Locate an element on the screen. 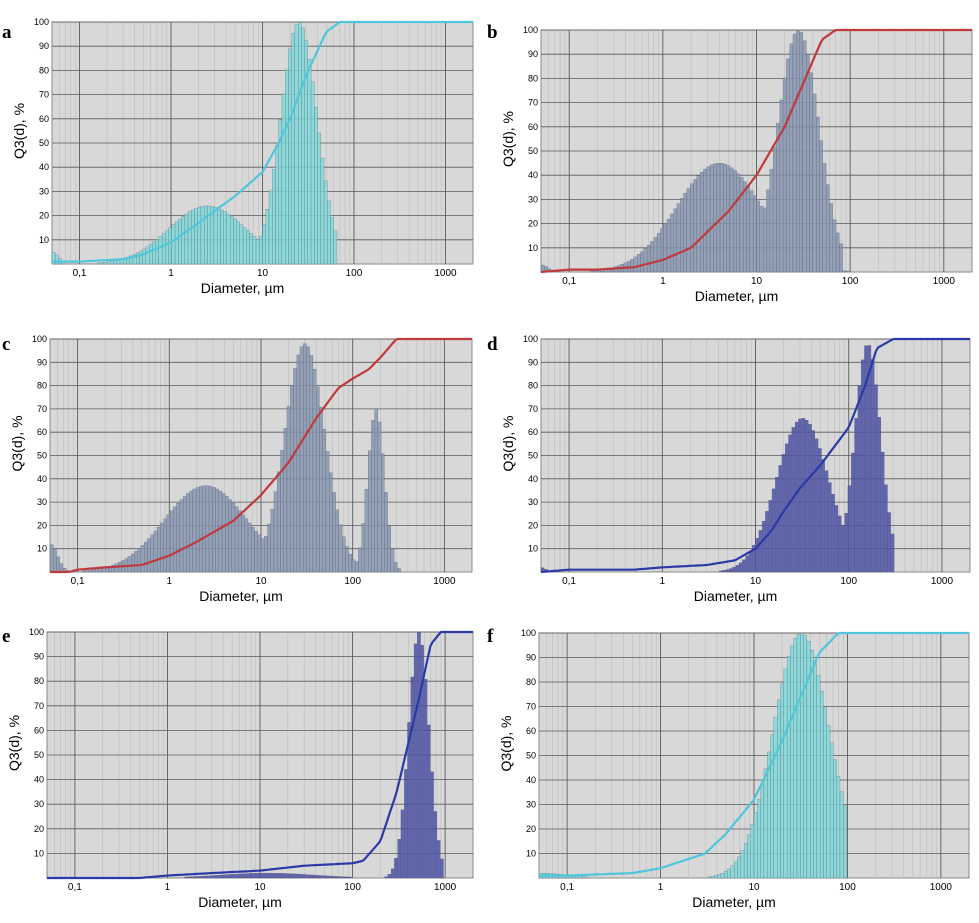  y-tick-label: 30 is located at coordinates (533, 502).